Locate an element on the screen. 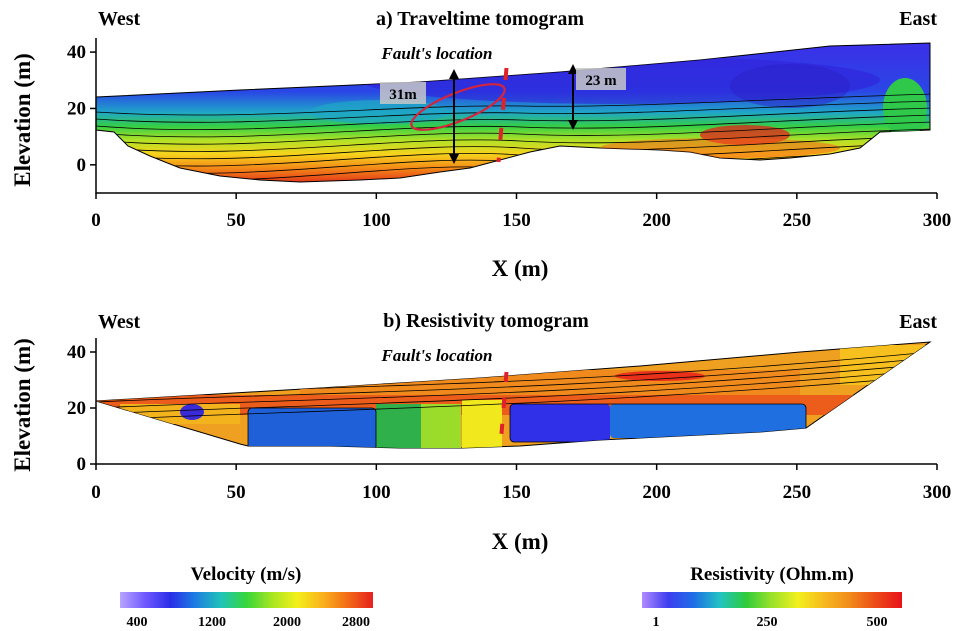 Image resolution: width=964 pixels, height=631 pixels. green-anomaly-east is located at coordinates (905, 108).